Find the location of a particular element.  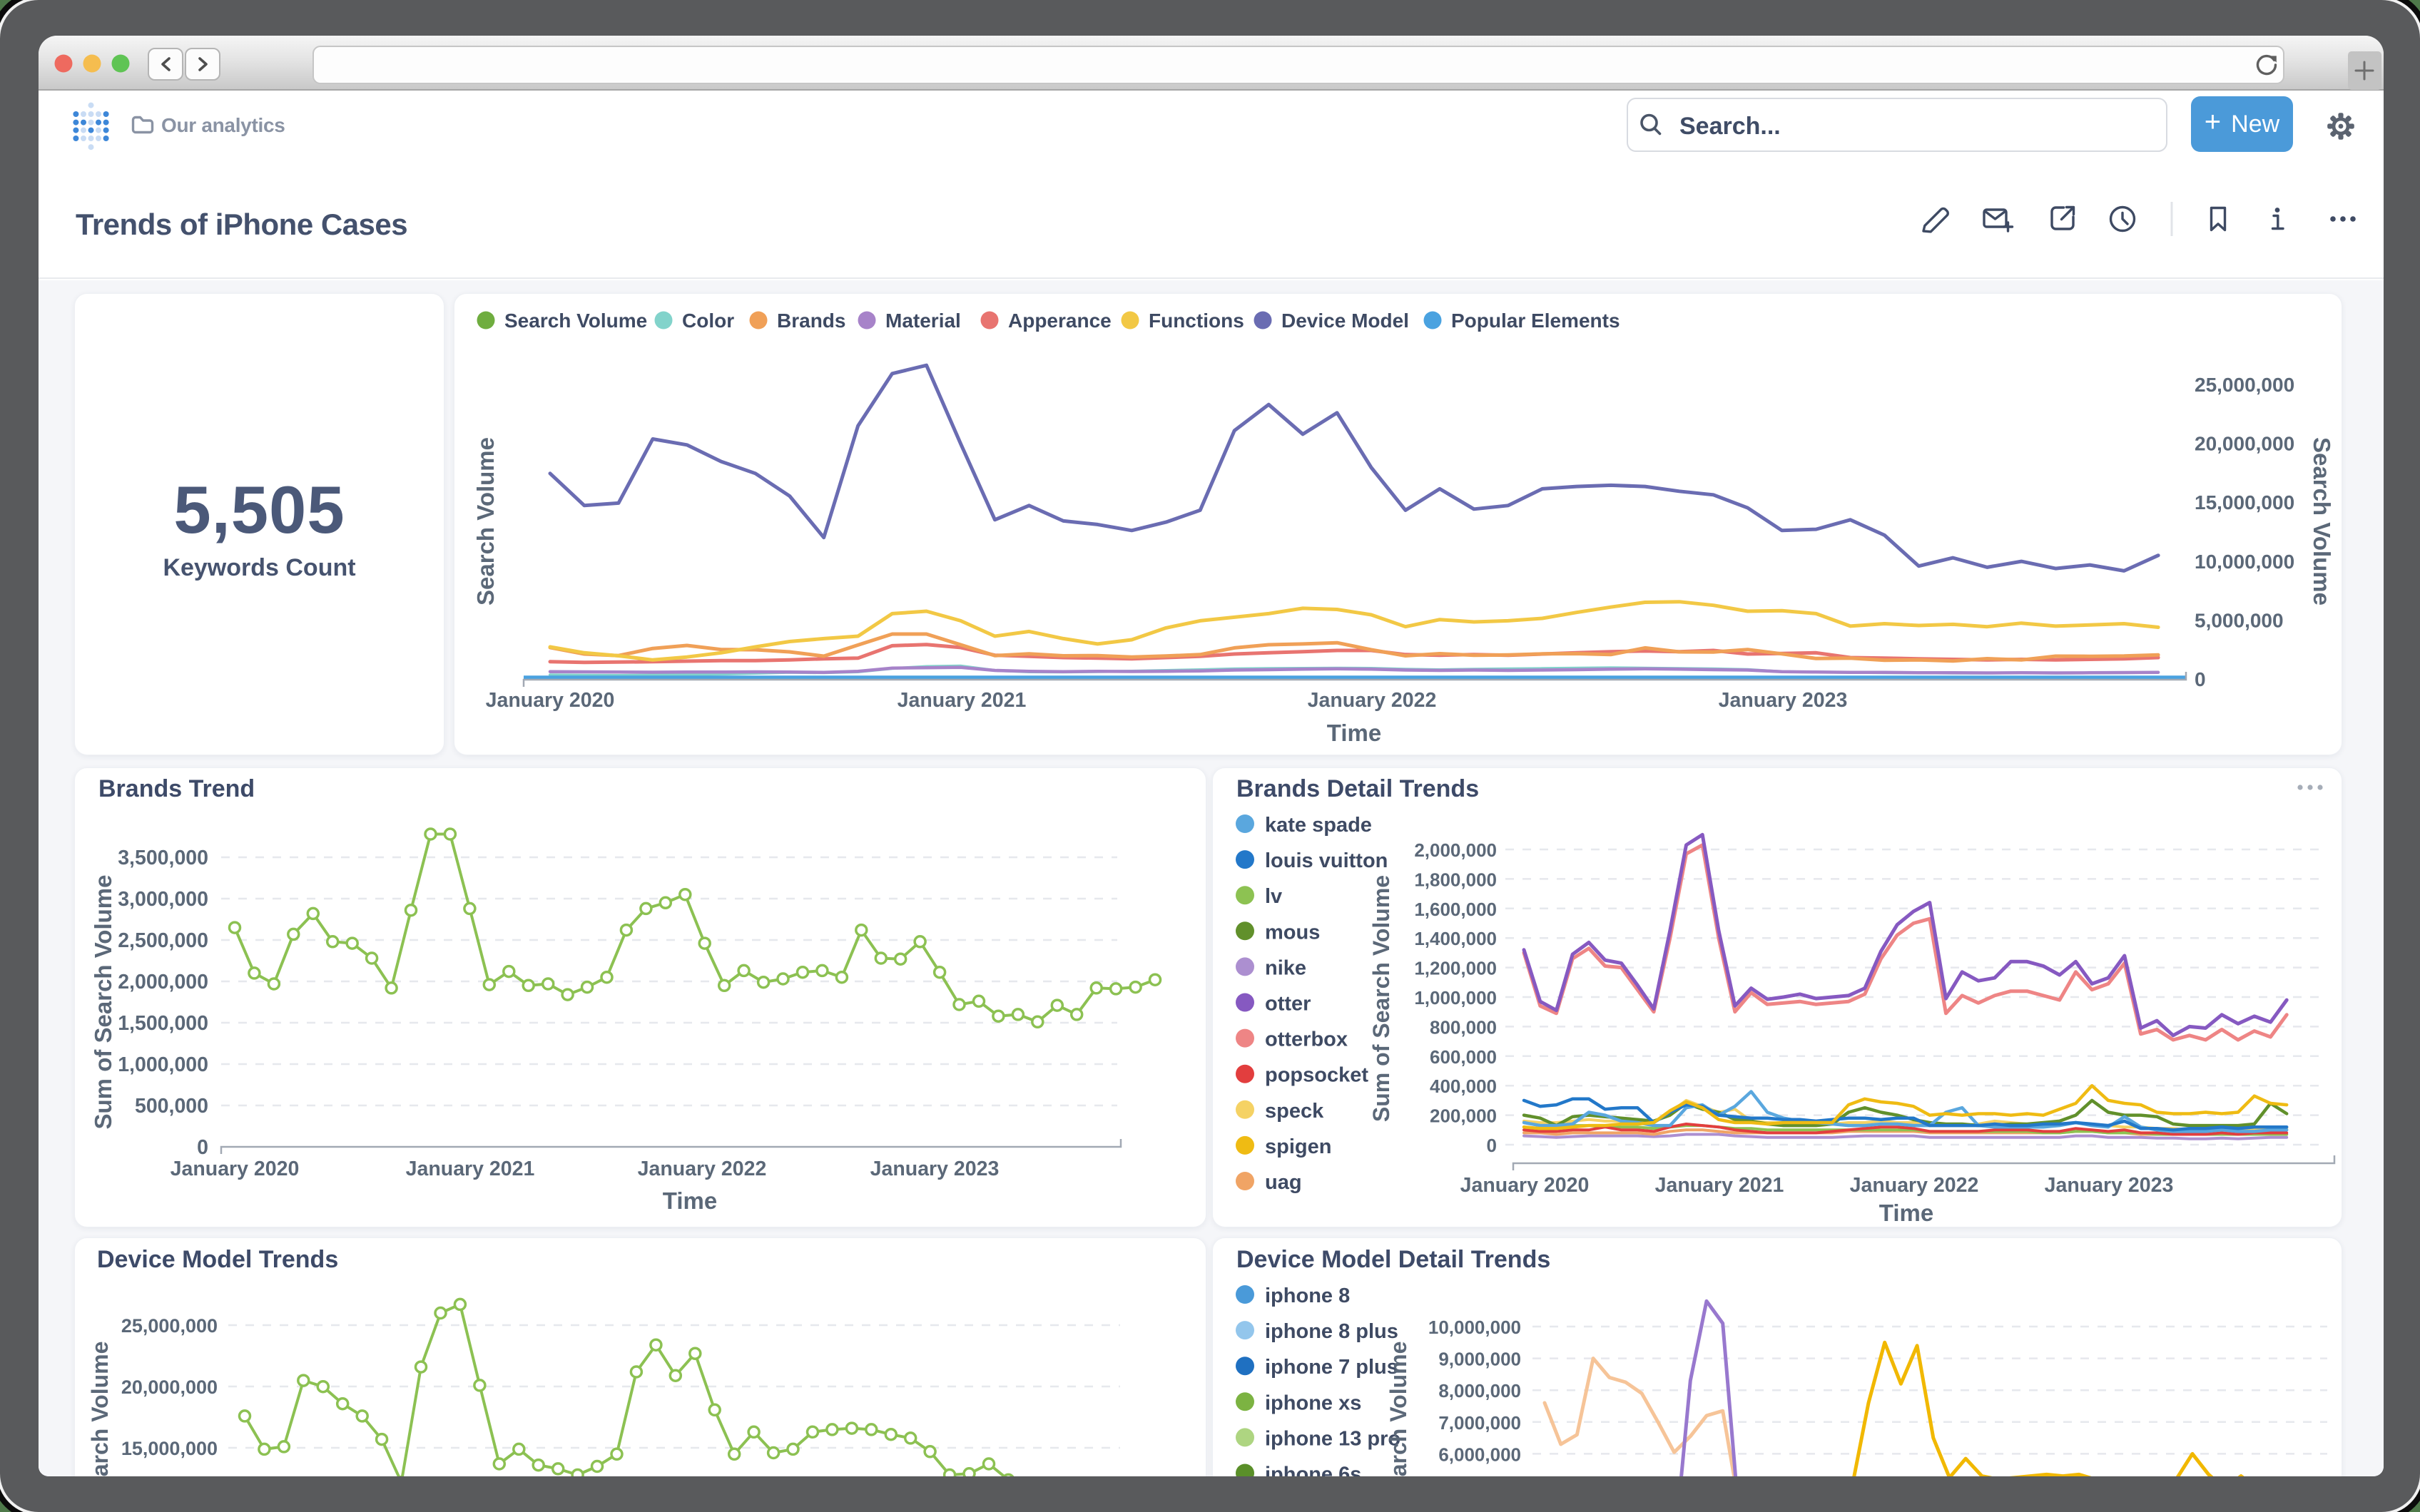

svg-text: 800,000 is located at coordinates (1463, 1027).